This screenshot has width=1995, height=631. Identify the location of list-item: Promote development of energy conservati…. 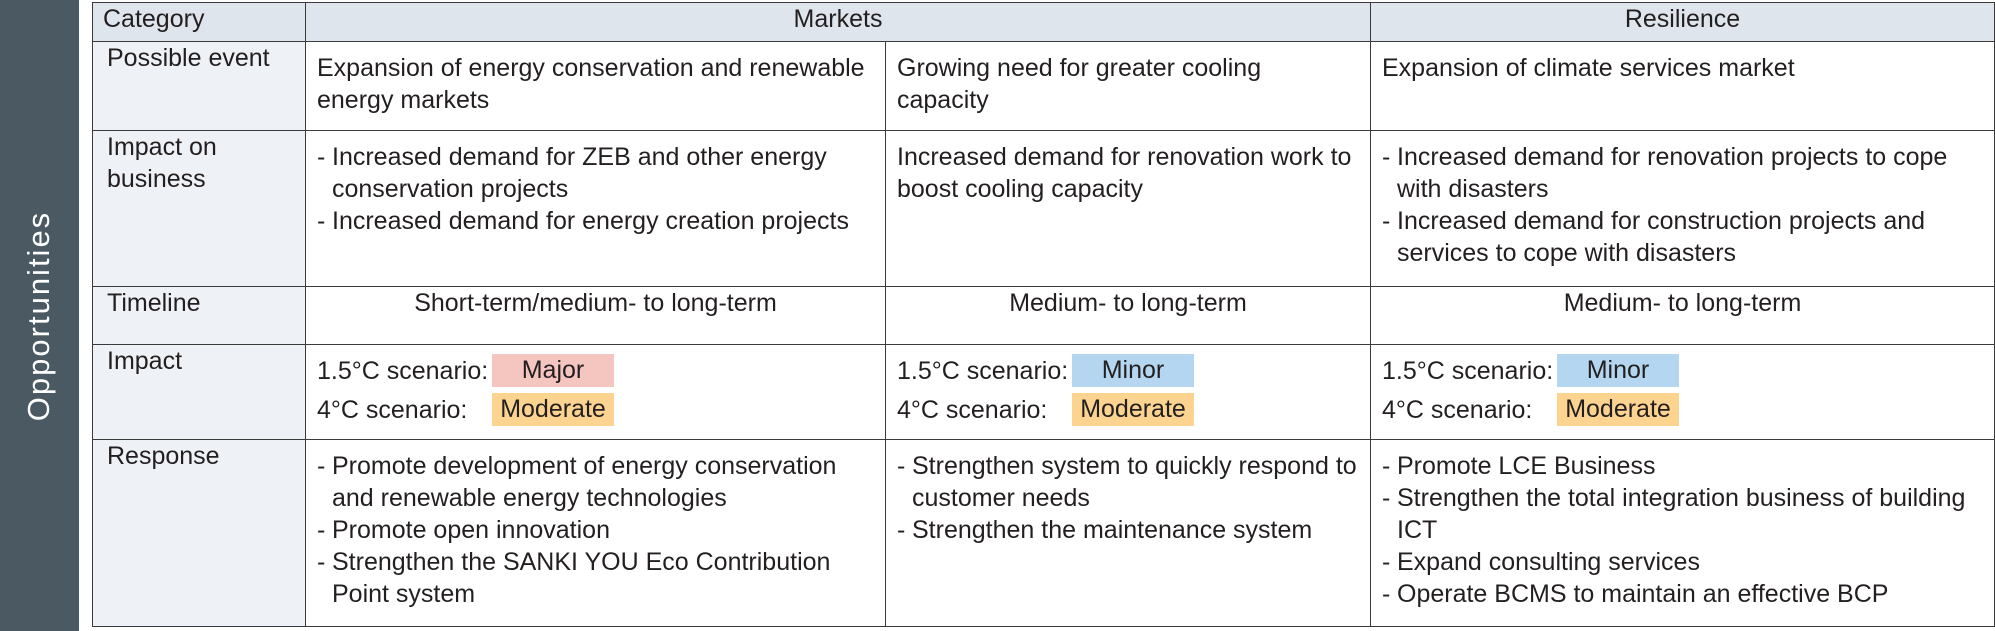
(595, 482).